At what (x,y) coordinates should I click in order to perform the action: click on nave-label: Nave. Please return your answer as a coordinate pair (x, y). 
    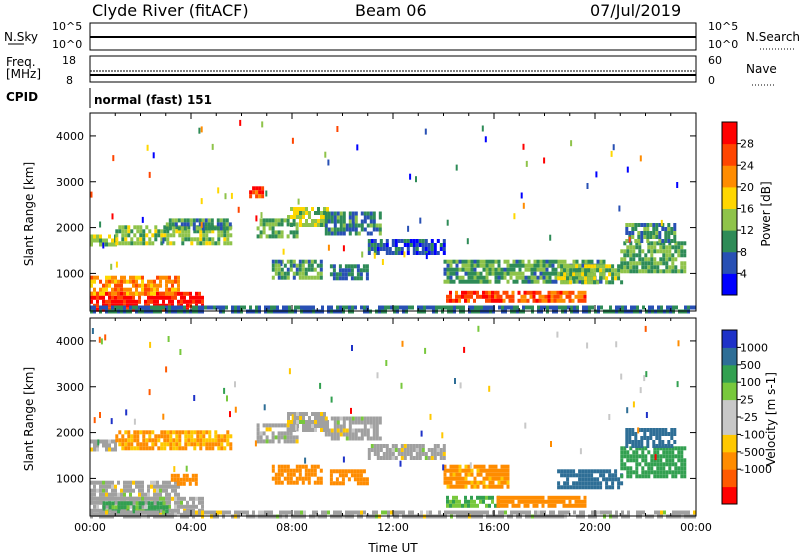
    Looking at the image, I should click on (761, 69).